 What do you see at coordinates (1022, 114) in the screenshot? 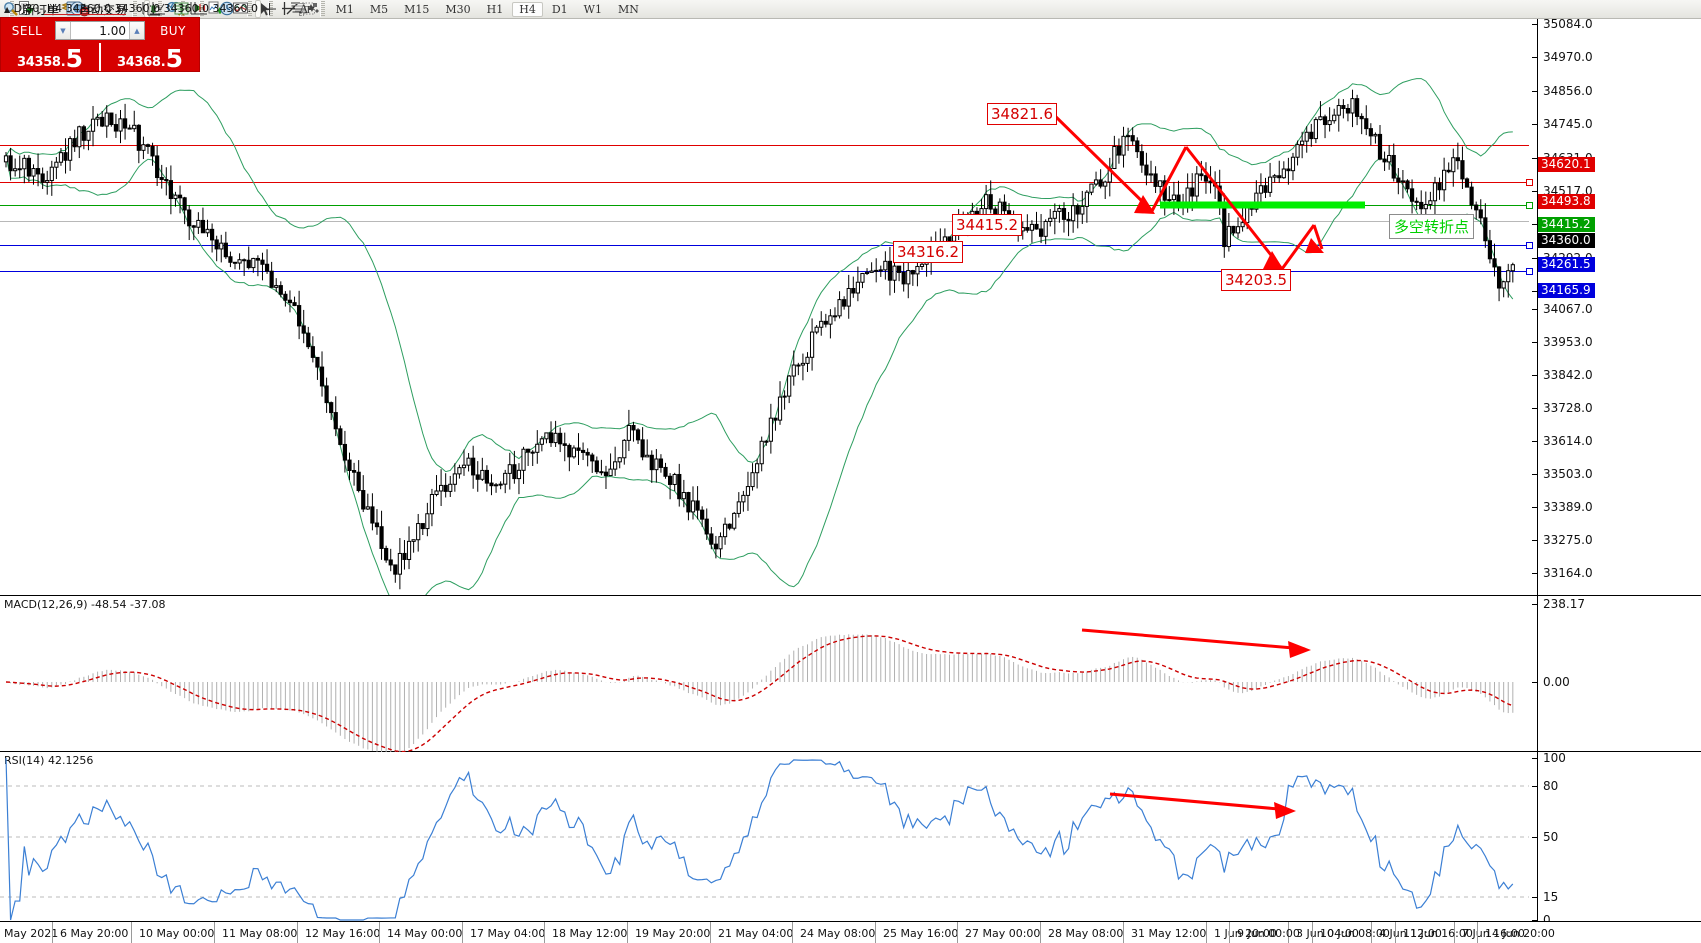
I see `annotation-34821: 34821.6` at bounding box center [1022, 114].